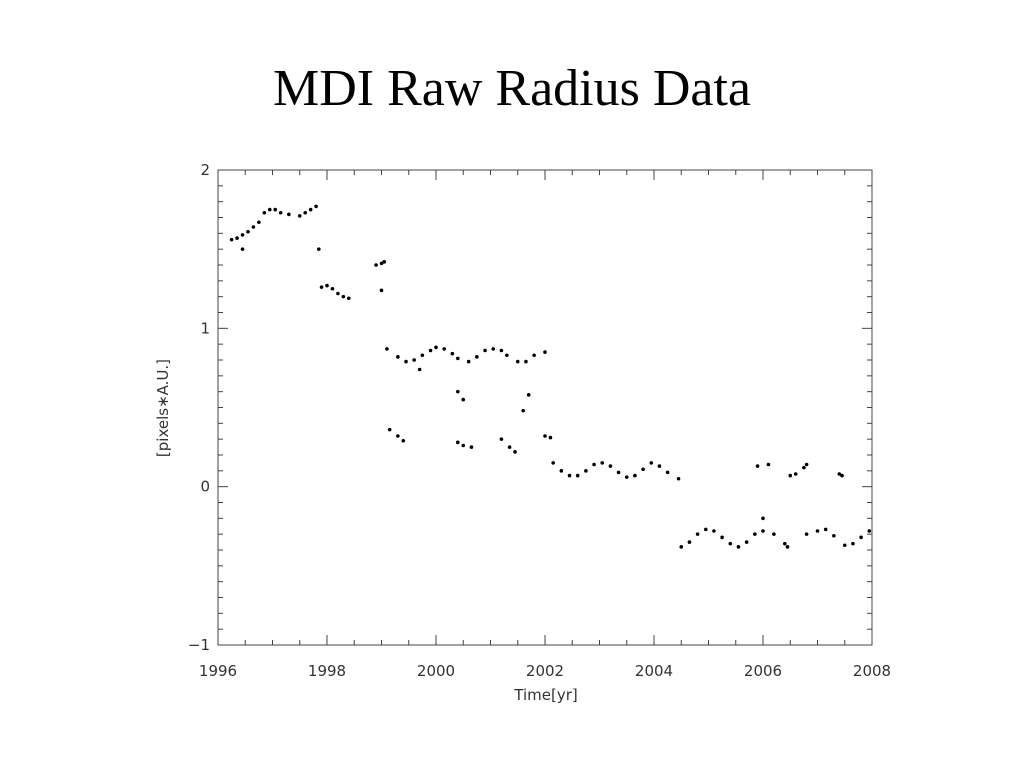 The width and height of the screenshot is (1024, 768). Describe the element at coordinates (163, 408) in the screenshot. I see `y-axis-label: [pixels∗A.U.]` at that location.